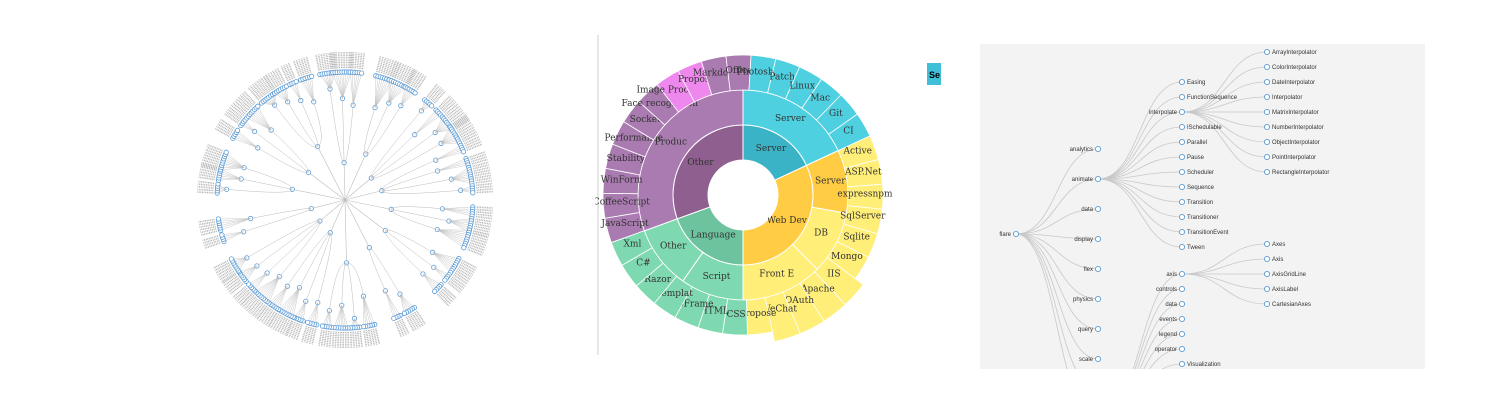  Describe the element at coordinates (1182, 82) in the screenshot. I see `tree-animate-child-node` at that location.